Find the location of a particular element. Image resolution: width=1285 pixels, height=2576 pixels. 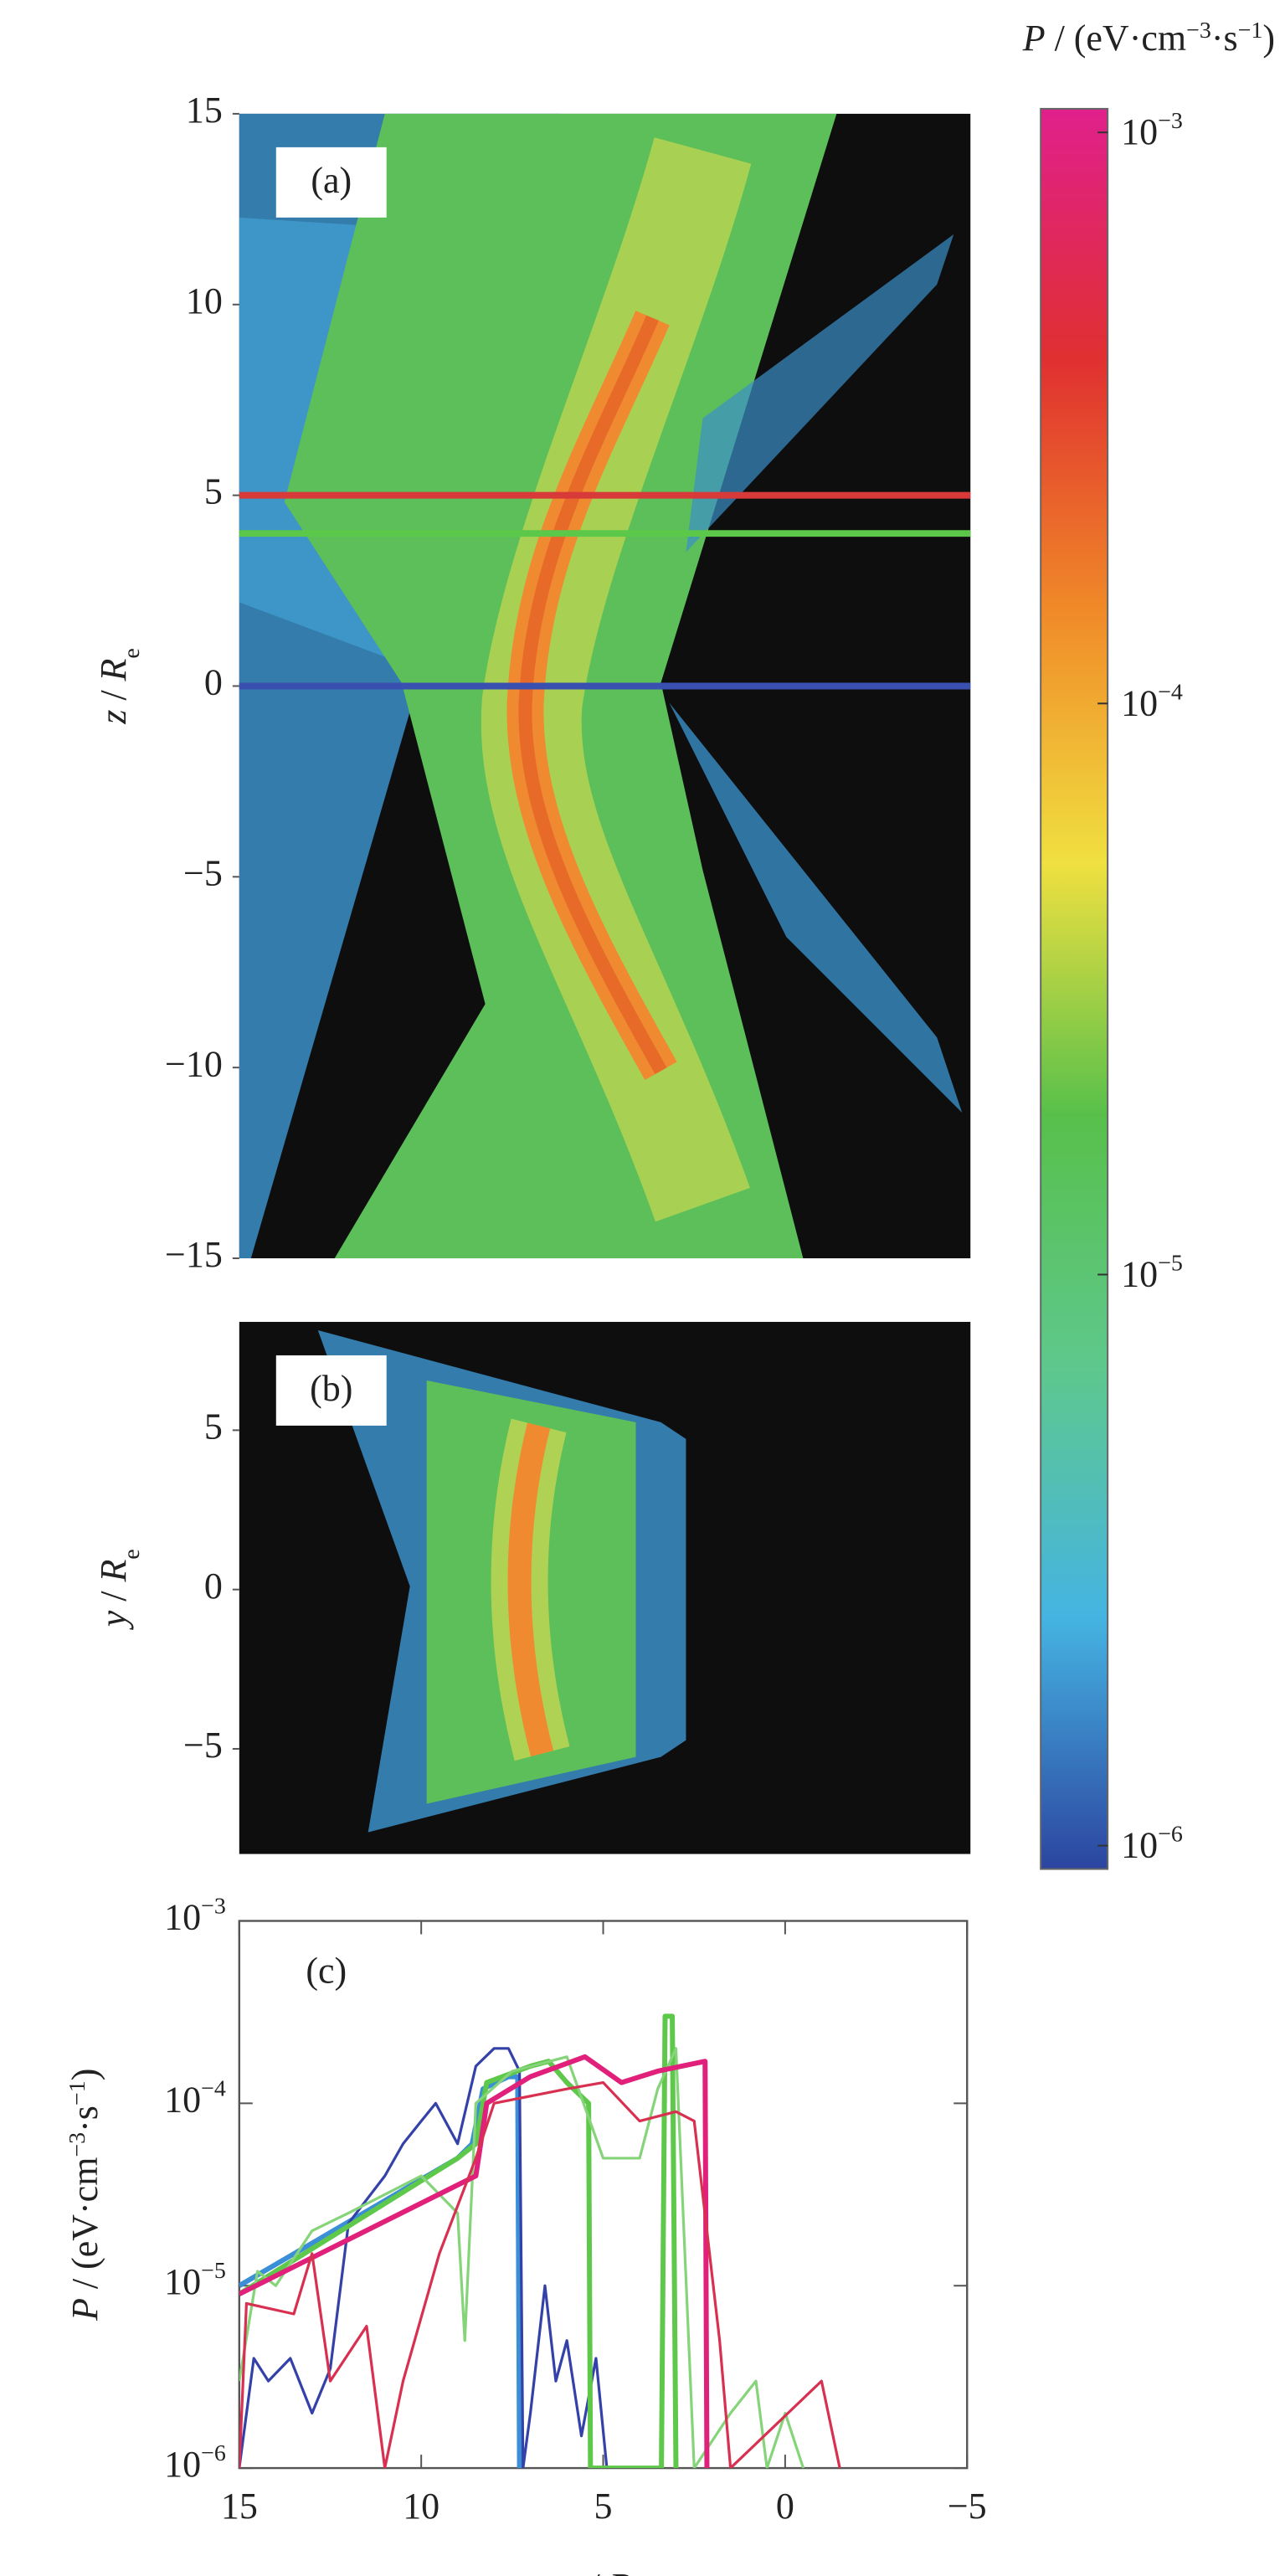

x-tick-label: 10 is located at coordinates (421, 2506).